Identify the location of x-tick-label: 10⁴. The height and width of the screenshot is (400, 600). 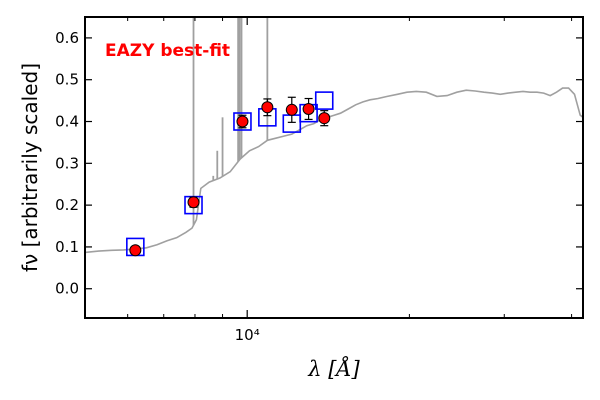
(247, 335).